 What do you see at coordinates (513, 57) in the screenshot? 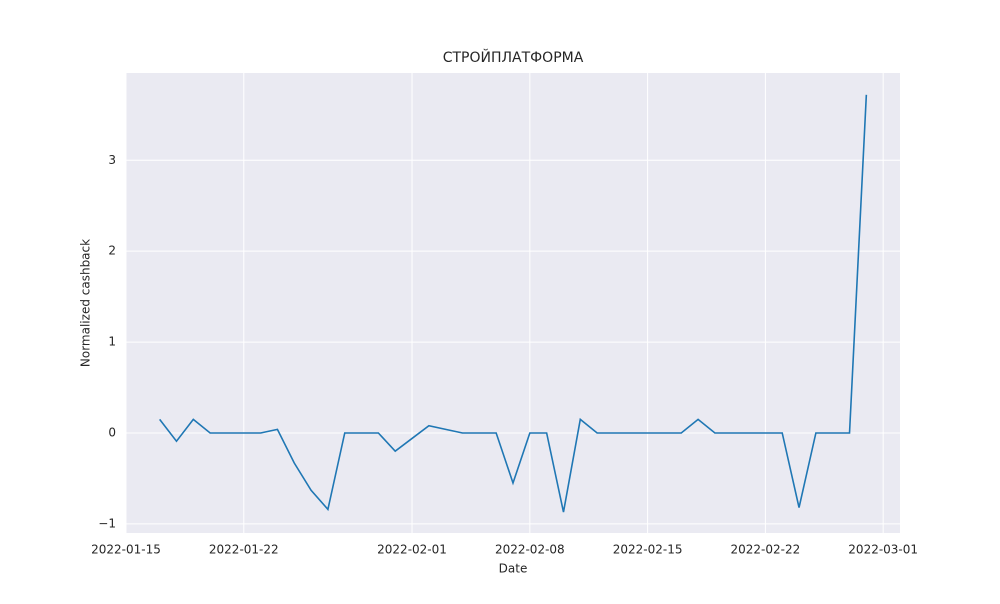
I see `chart-title: СТРОЙПЛАТФОРМА` at bounding box center [513, 57].